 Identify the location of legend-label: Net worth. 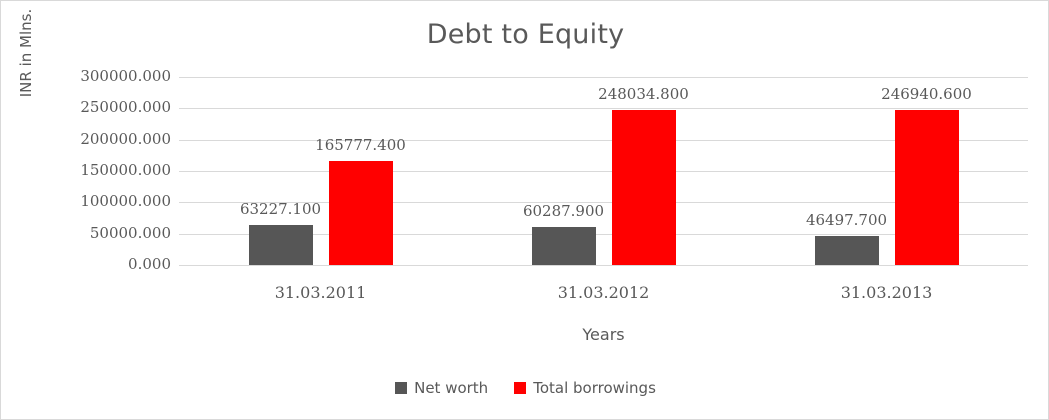
(451, 388).